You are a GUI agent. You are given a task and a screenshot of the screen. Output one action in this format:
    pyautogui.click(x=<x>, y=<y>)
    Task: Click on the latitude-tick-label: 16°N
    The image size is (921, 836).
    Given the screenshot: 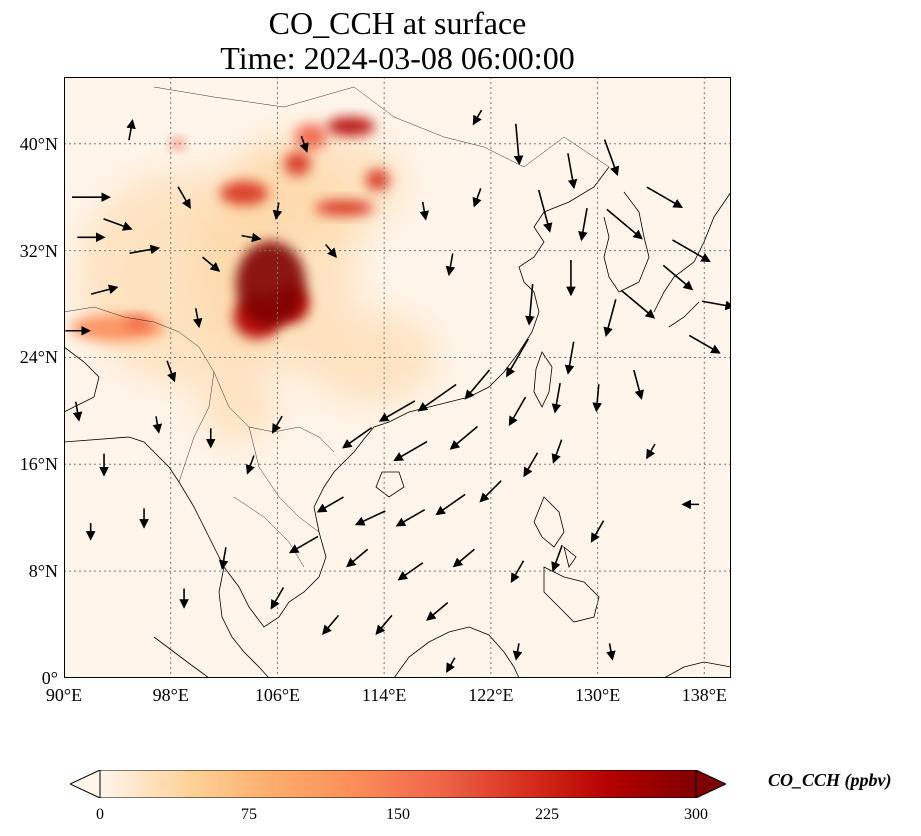 What is the action you would take?
    pyautogui.click(x=38, y=464)
    